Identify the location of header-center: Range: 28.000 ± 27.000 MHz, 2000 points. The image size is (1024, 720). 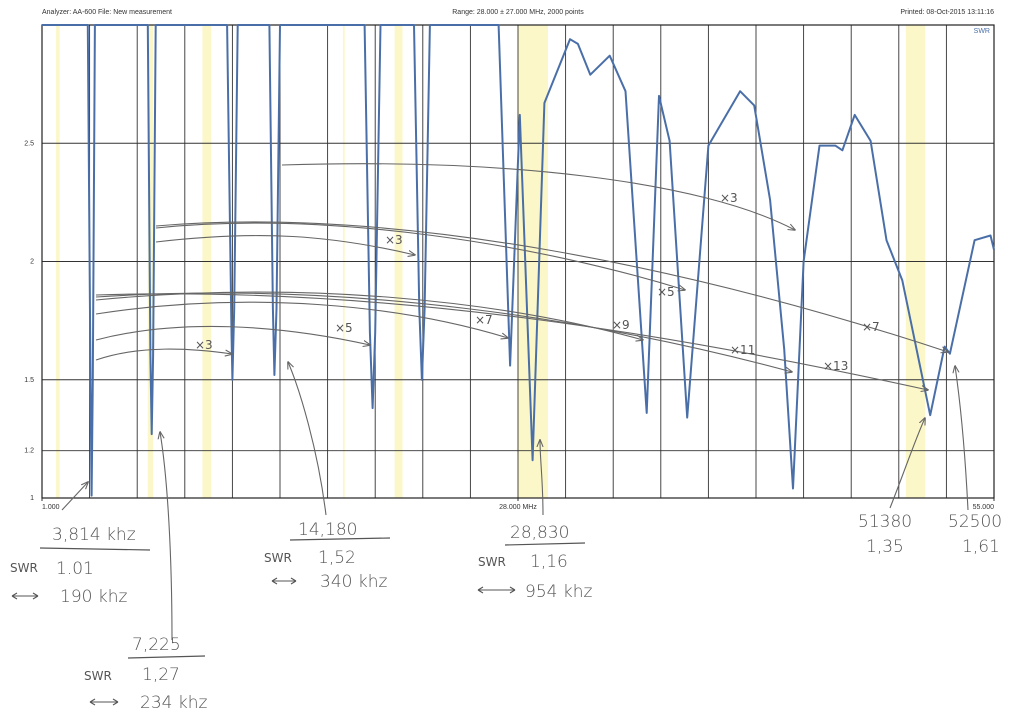
(518, 12).